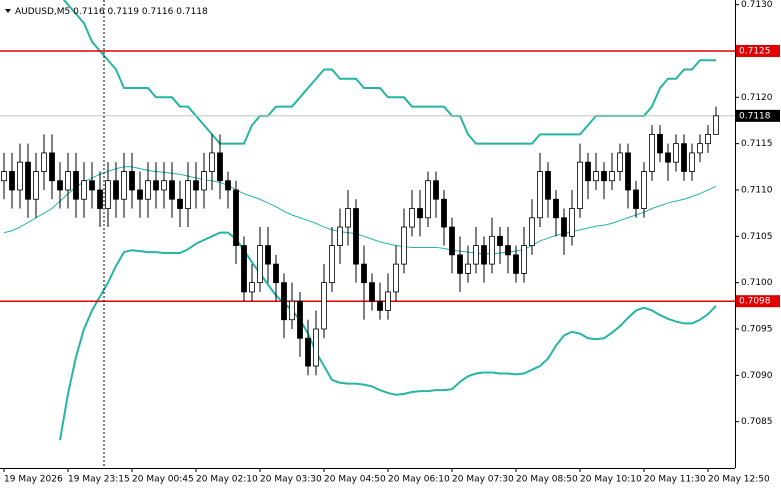 The height and width of the screenshot is (489, 781). I want to click on bid-label-box, so click(758, 115).